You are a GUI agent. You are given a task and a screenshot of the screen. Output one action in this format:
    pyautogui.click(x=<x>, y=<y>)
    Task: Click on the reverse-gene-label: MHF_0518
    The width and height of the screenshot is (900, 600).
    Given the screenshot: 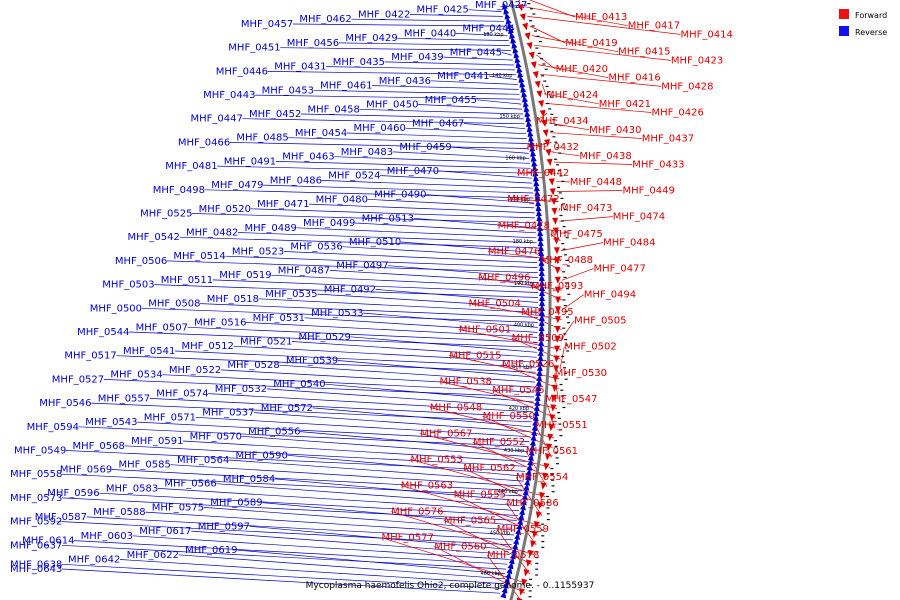 What is the action you would take?
    pyautogui.click(x=233, y=299)
    